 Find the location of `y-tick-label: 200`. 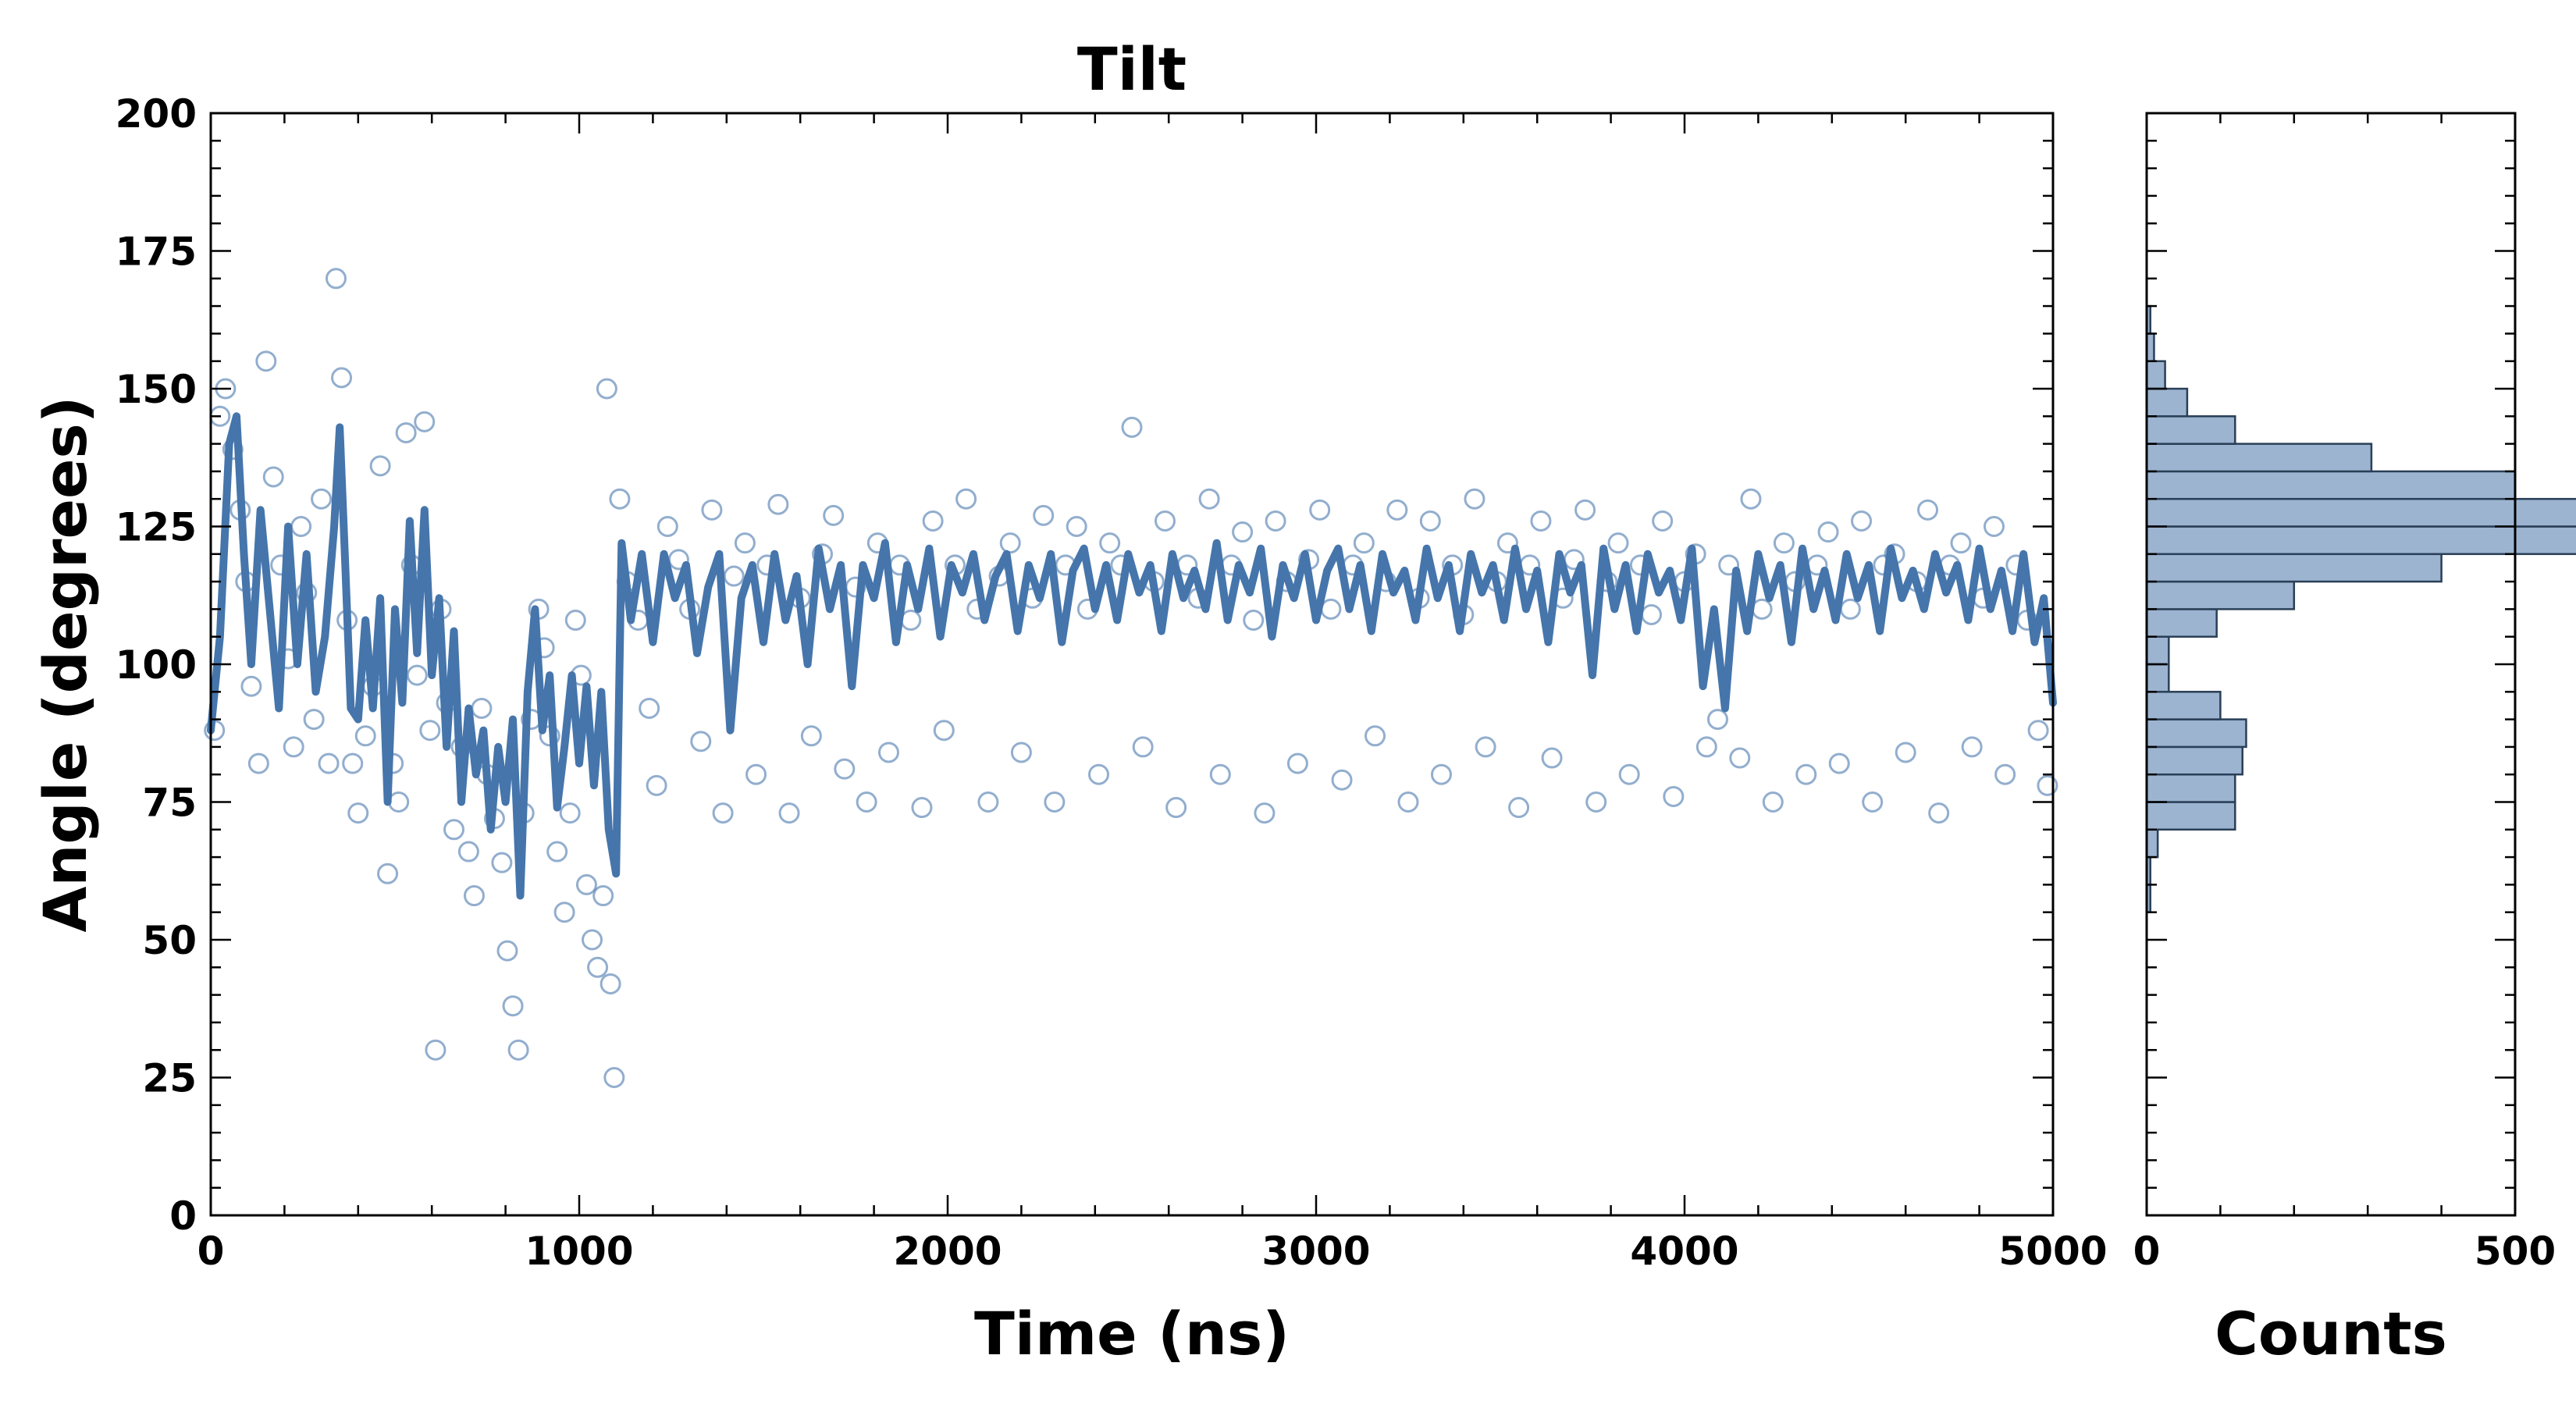

y-tick-label: 200 is located at coordinates (156, 114).